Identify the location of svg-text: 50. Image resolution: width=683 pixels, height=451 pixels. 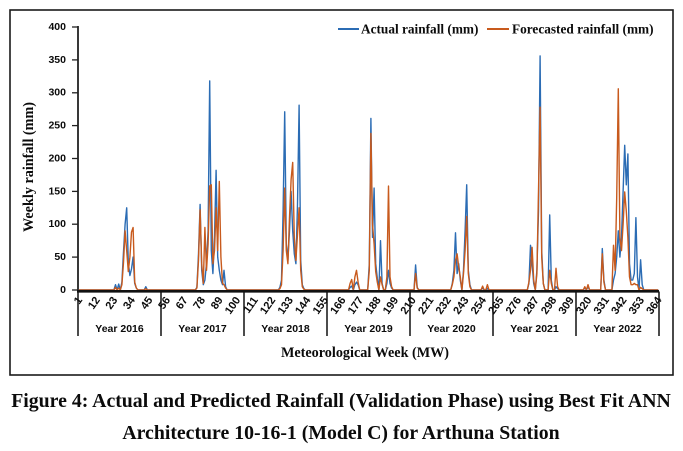
(60, 257).